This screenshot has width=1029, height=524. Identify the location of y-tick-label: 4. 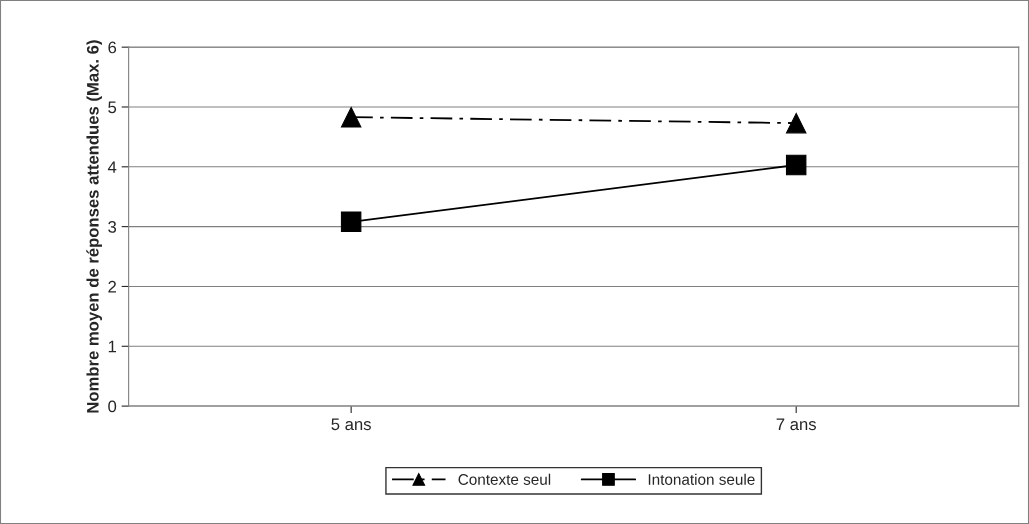
(112, 167).